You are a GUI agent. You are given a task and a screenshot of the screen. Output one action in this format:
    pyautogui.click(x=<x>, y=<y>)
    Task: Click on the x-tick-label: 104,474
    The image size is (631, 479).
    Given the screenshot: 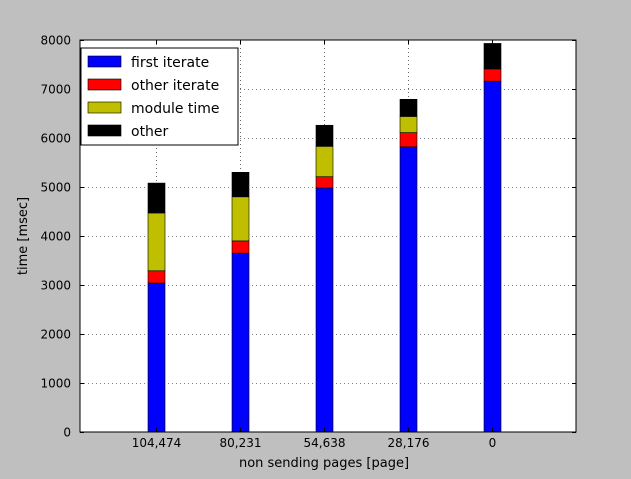 What is the action you would take?
    pyautogui.click(x=157, y=443)
    